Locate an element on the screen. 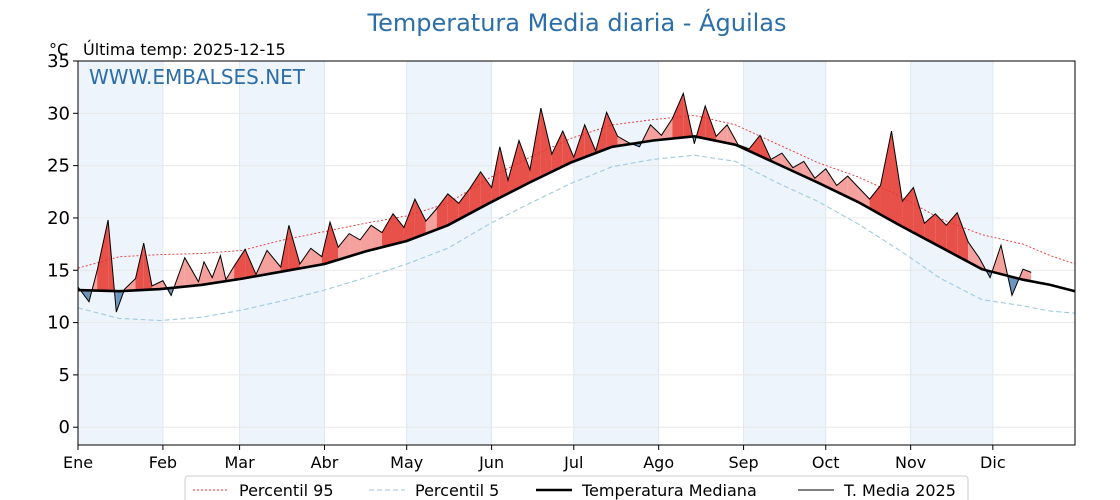 The height and width of the screenshot is (500, 1120). y-tick-label-15: 15 is located at coordinates (58, 270).